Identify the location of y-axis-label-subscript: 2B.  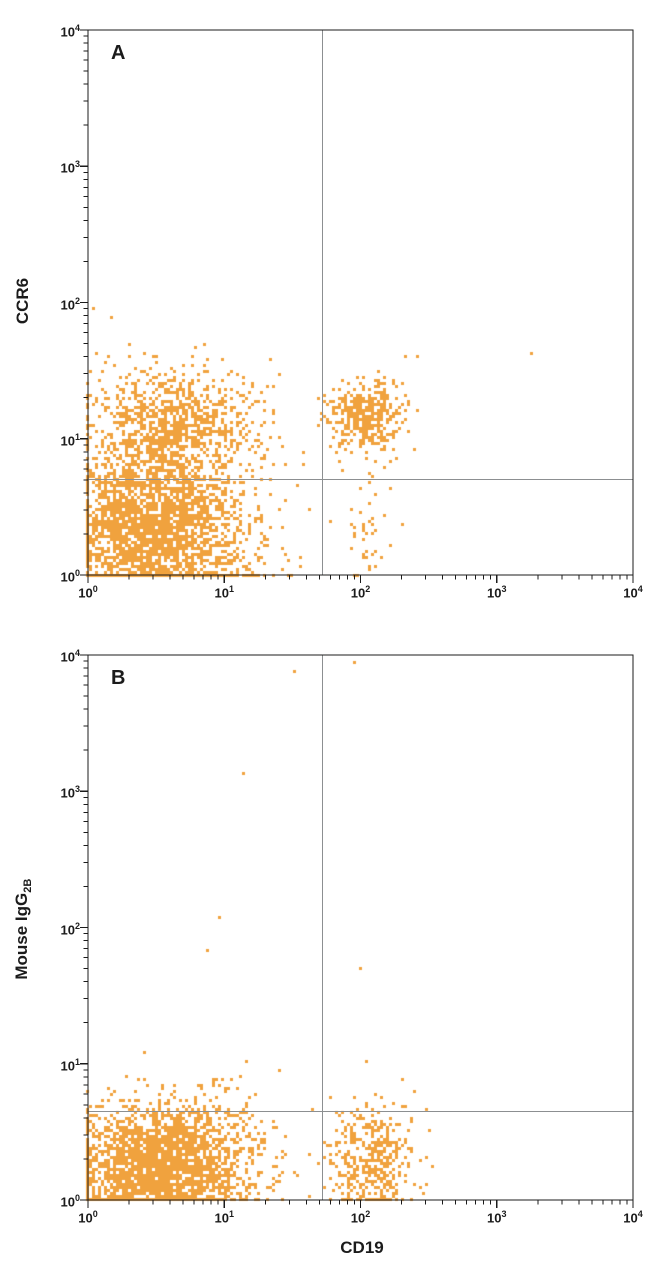
(28, 885).